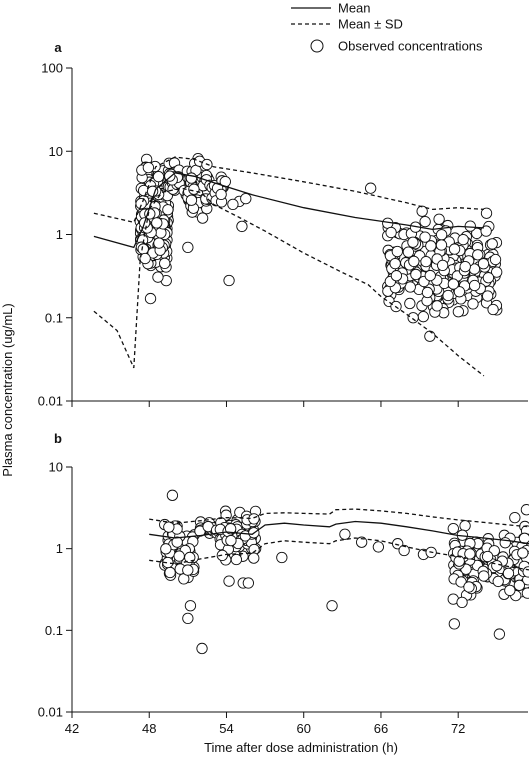 The width and height of the screenshot is (529, 769). What do you see at coordinates (58, 438) in the screenshot?
I see `panel-letter: b` at bounding box center [58, 438].